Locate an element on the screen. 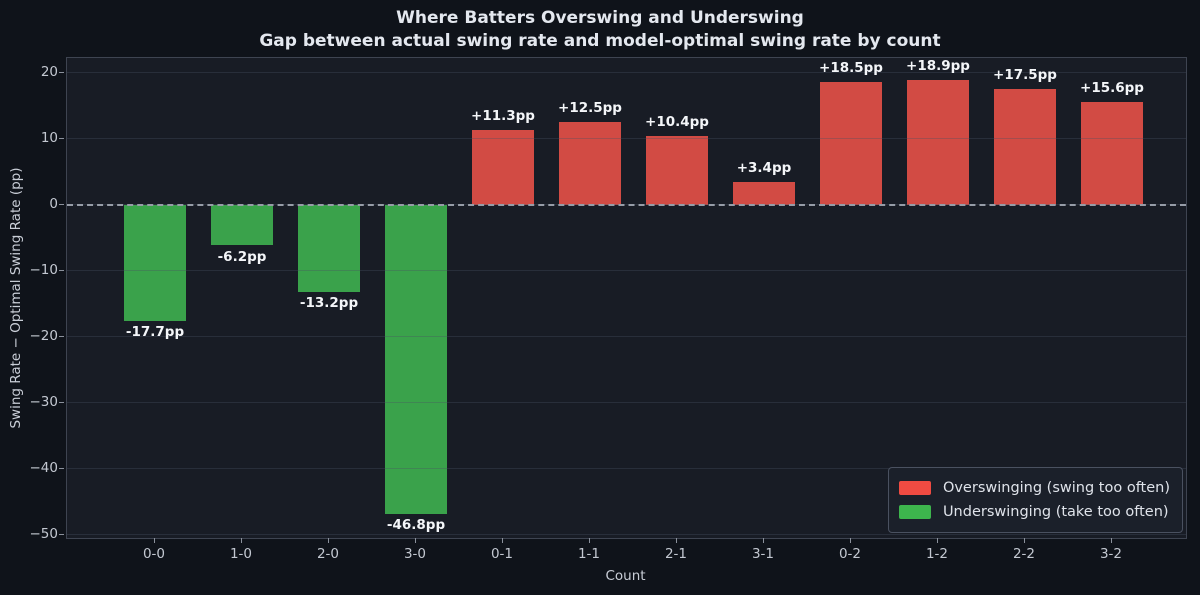  bar-value-label: -6.2pp is located at coordinates (242, 256).